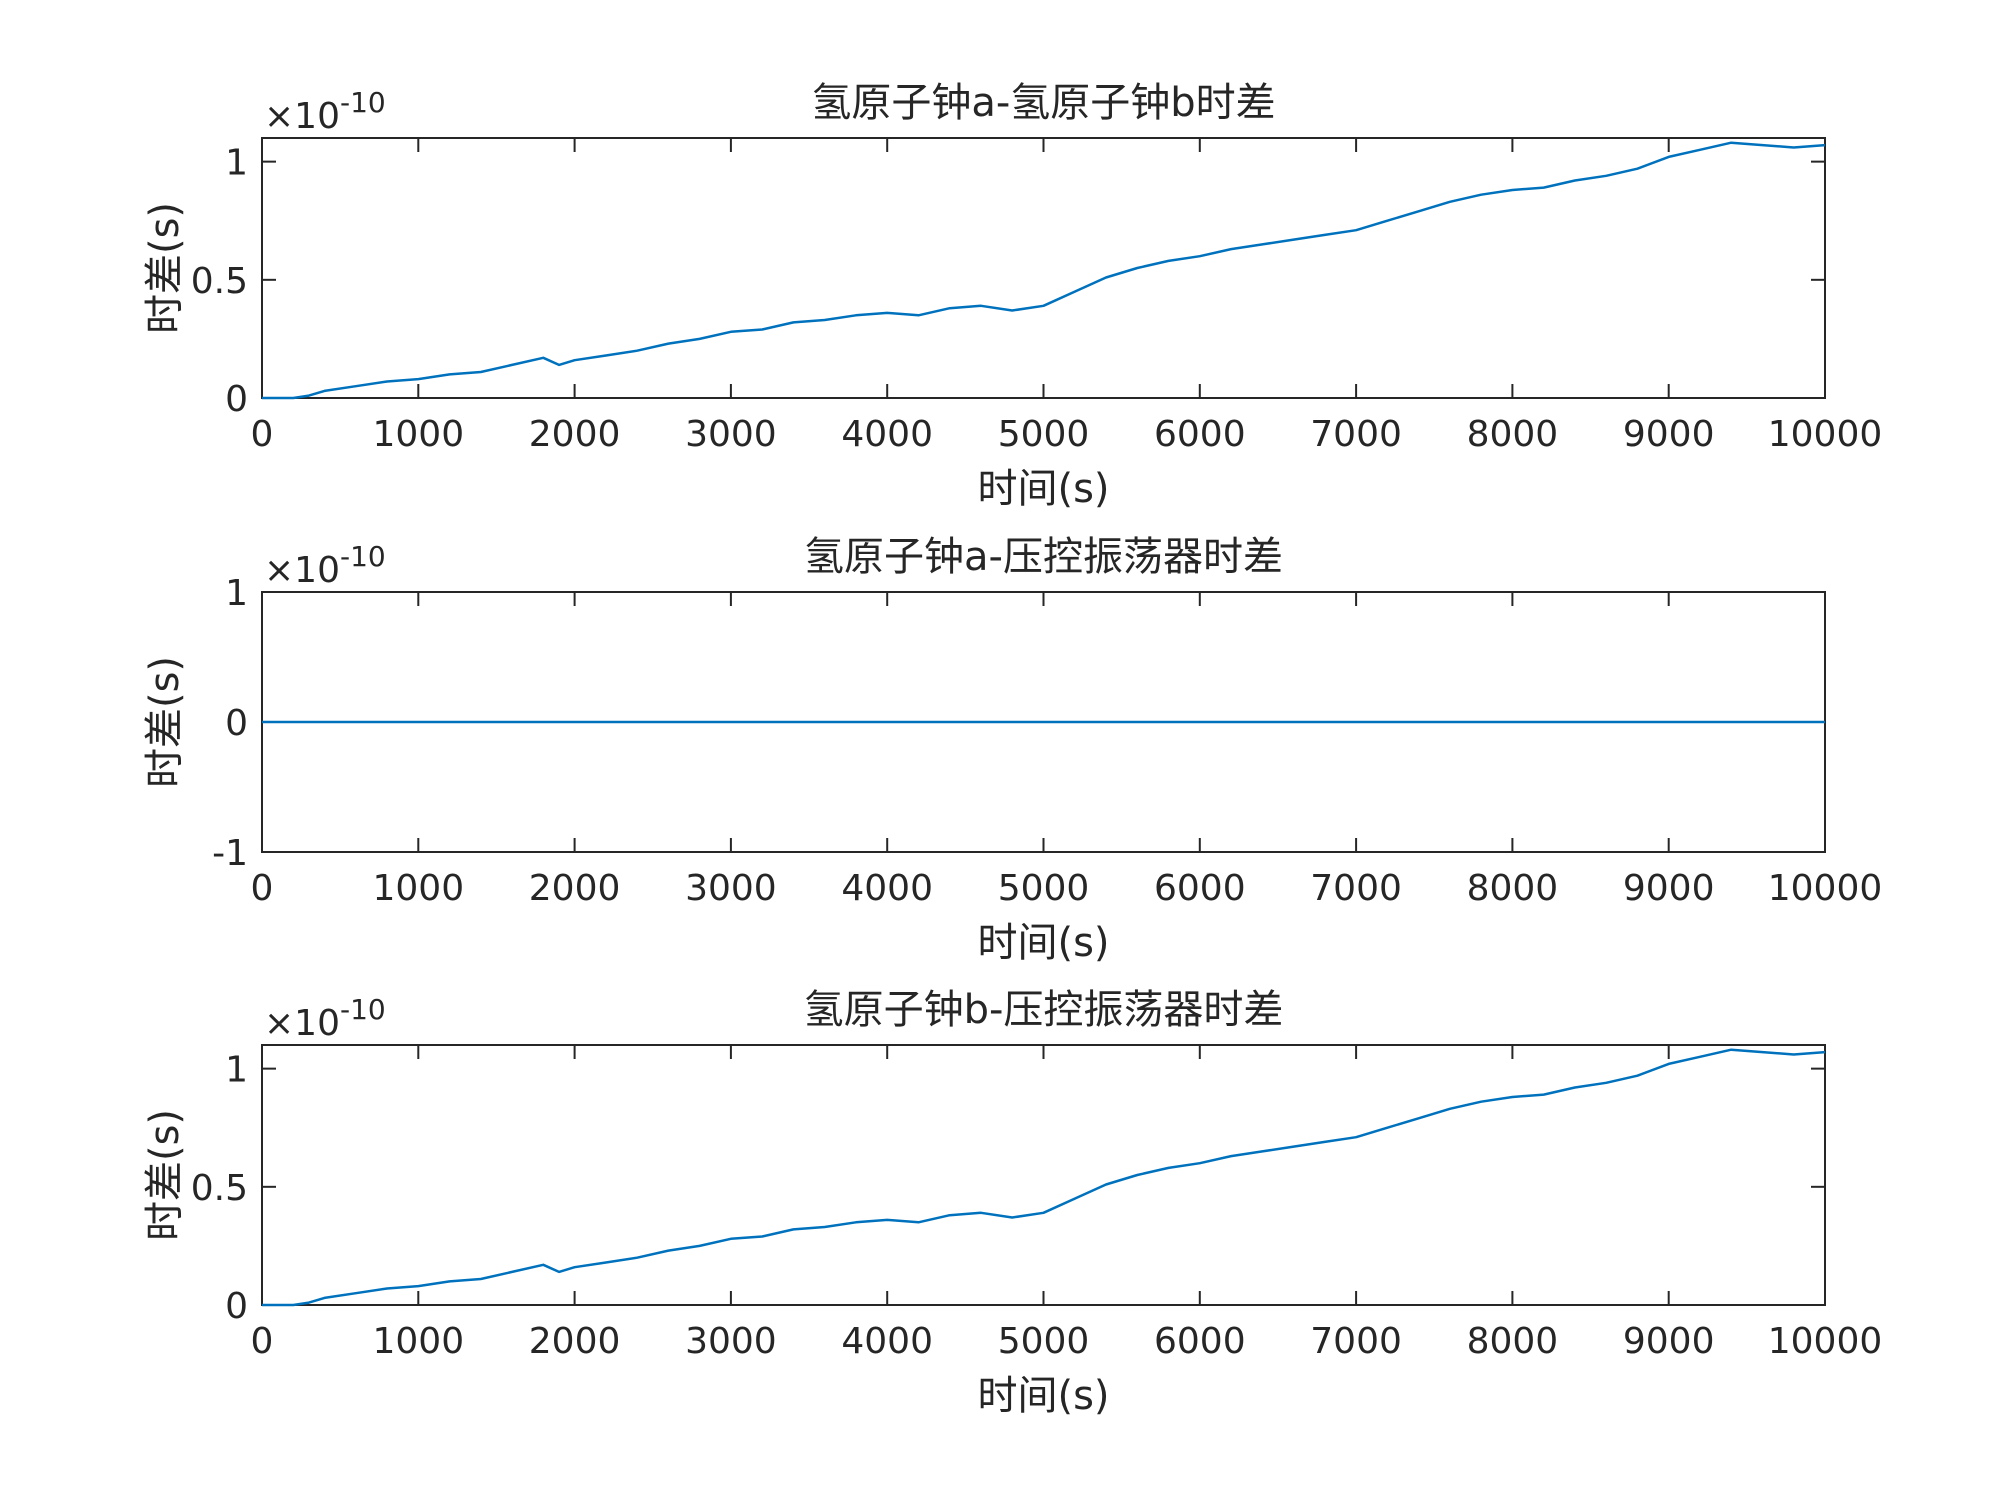 The image size is (2000, 1500). Describe the element at coordinates (1044, 1010) in the screenshot. I see `chart-title: 氢原子钟b-压控振荡器时差` at that location.